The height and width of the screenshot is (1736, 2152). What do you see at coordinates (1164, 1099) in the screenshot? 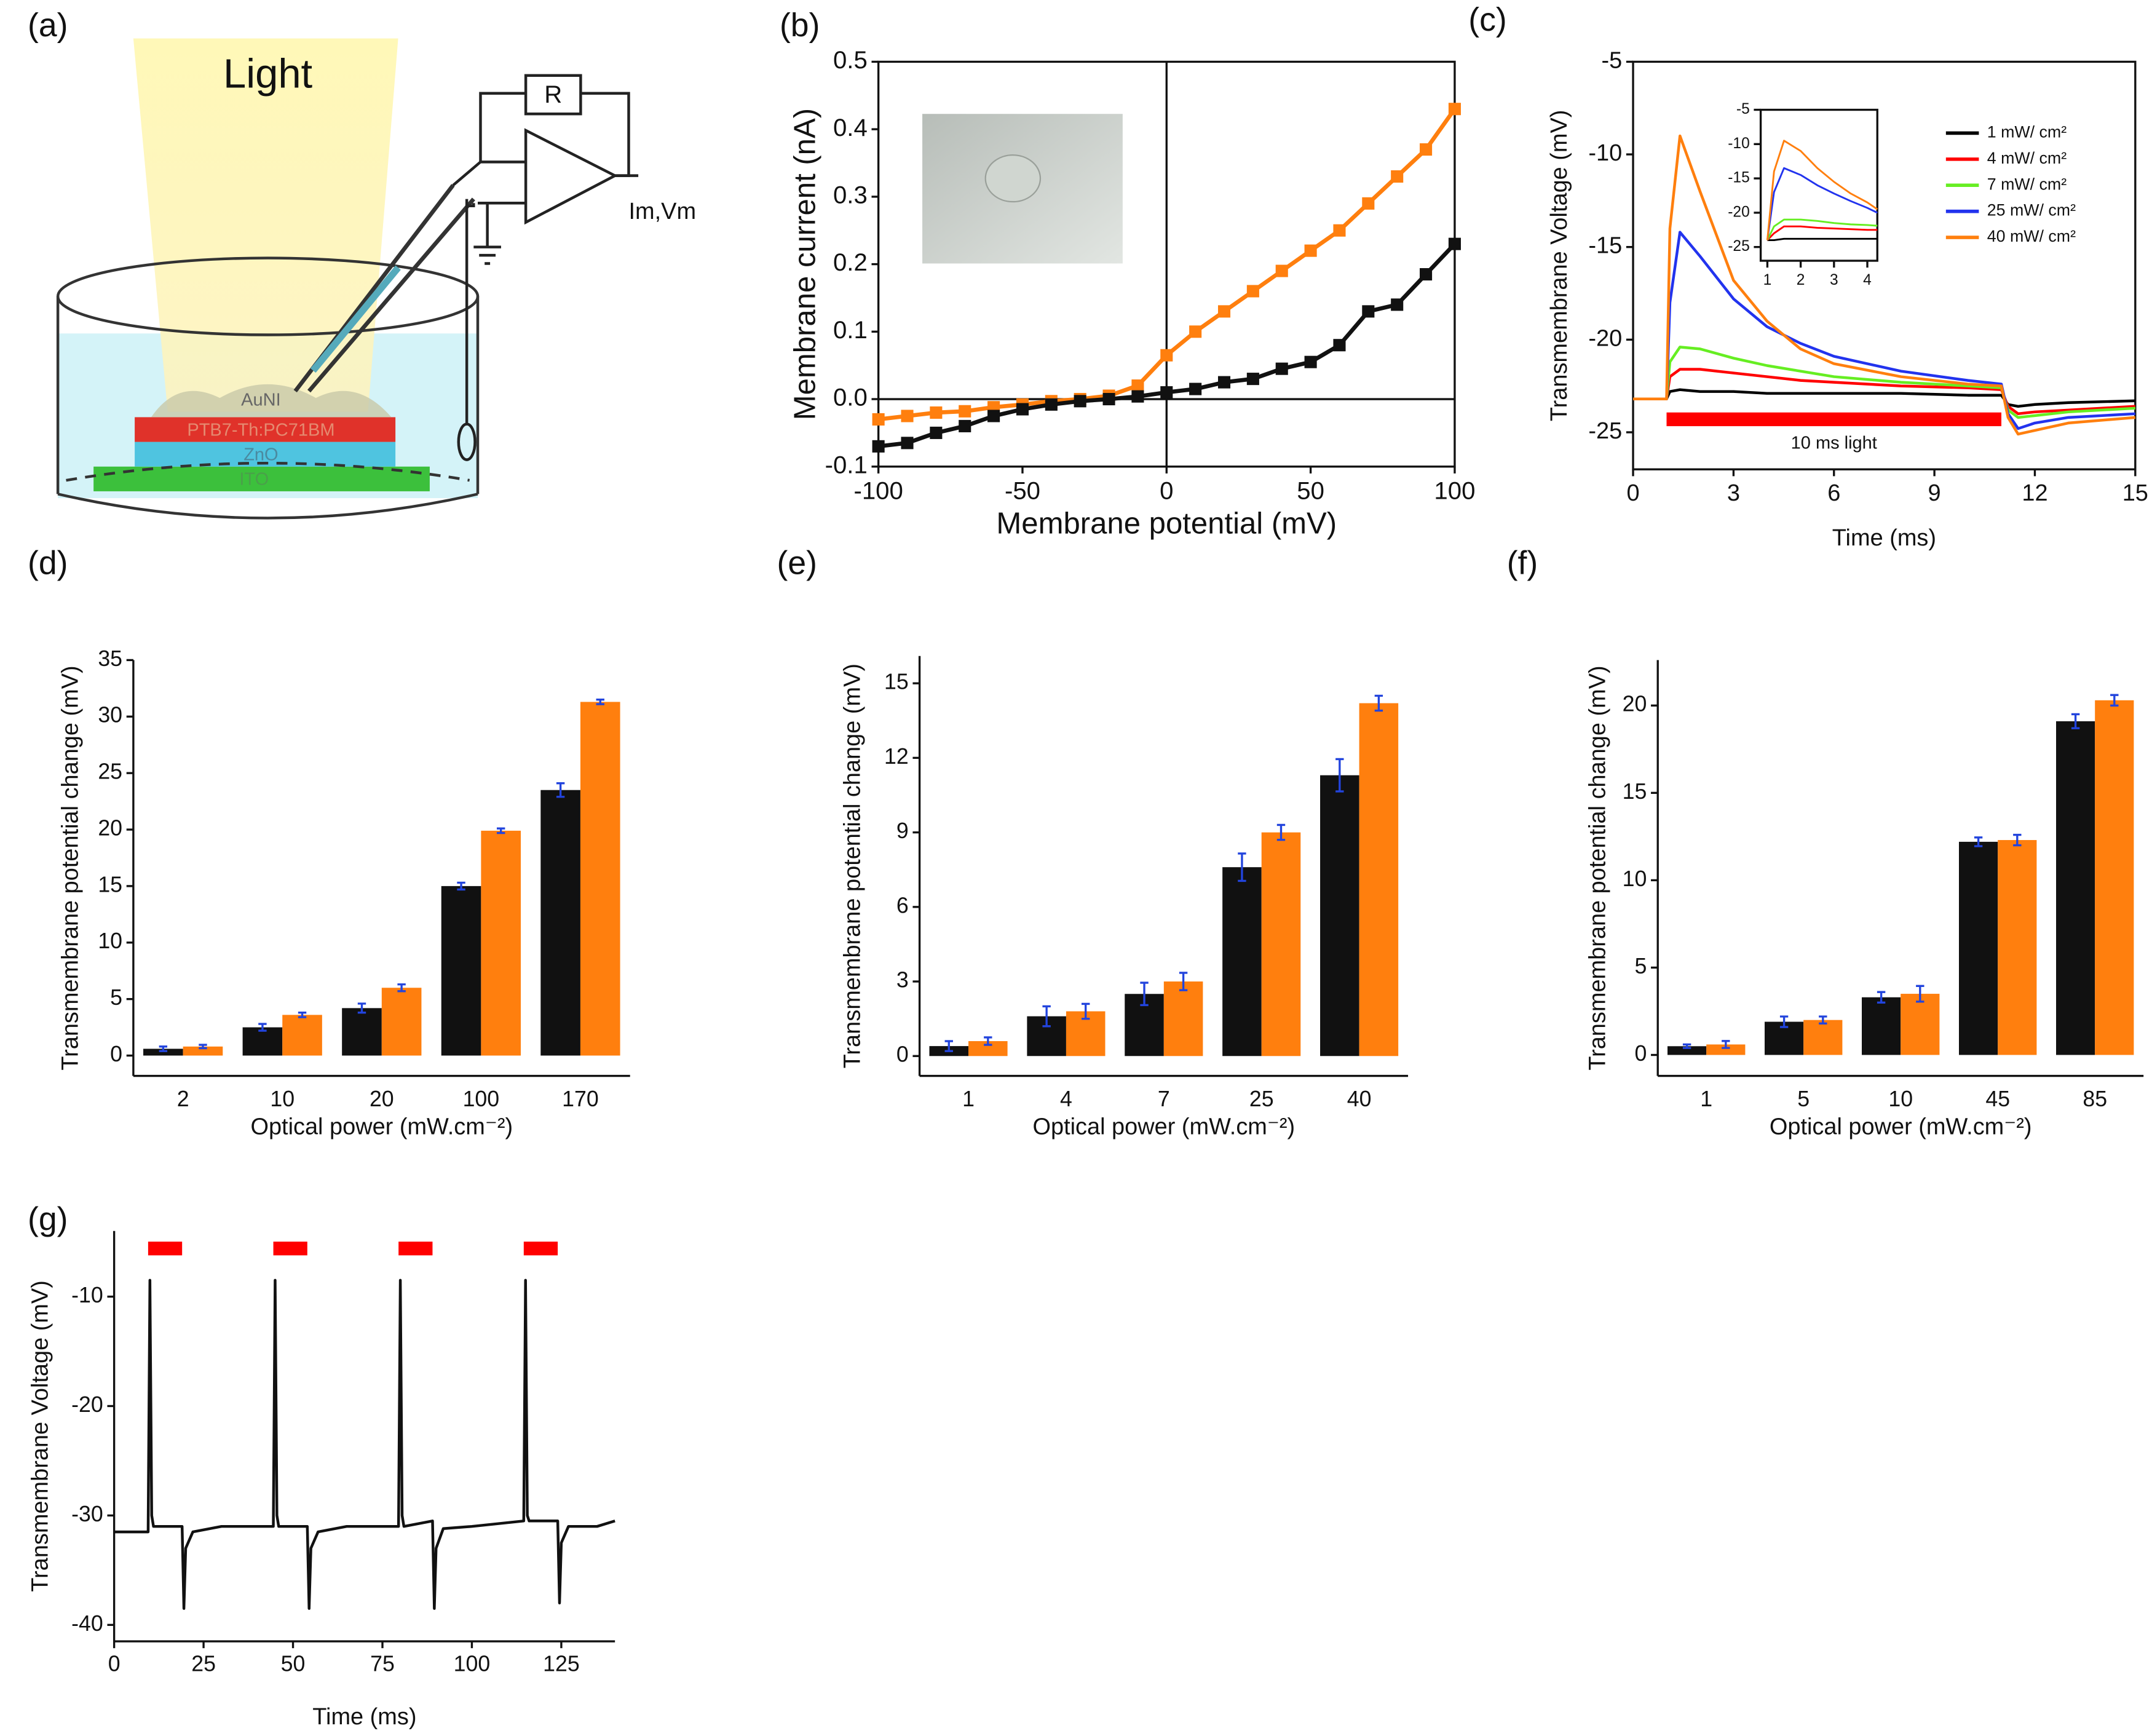
I see `x-tick-label: 7` at bounding box center [1164, 1099].